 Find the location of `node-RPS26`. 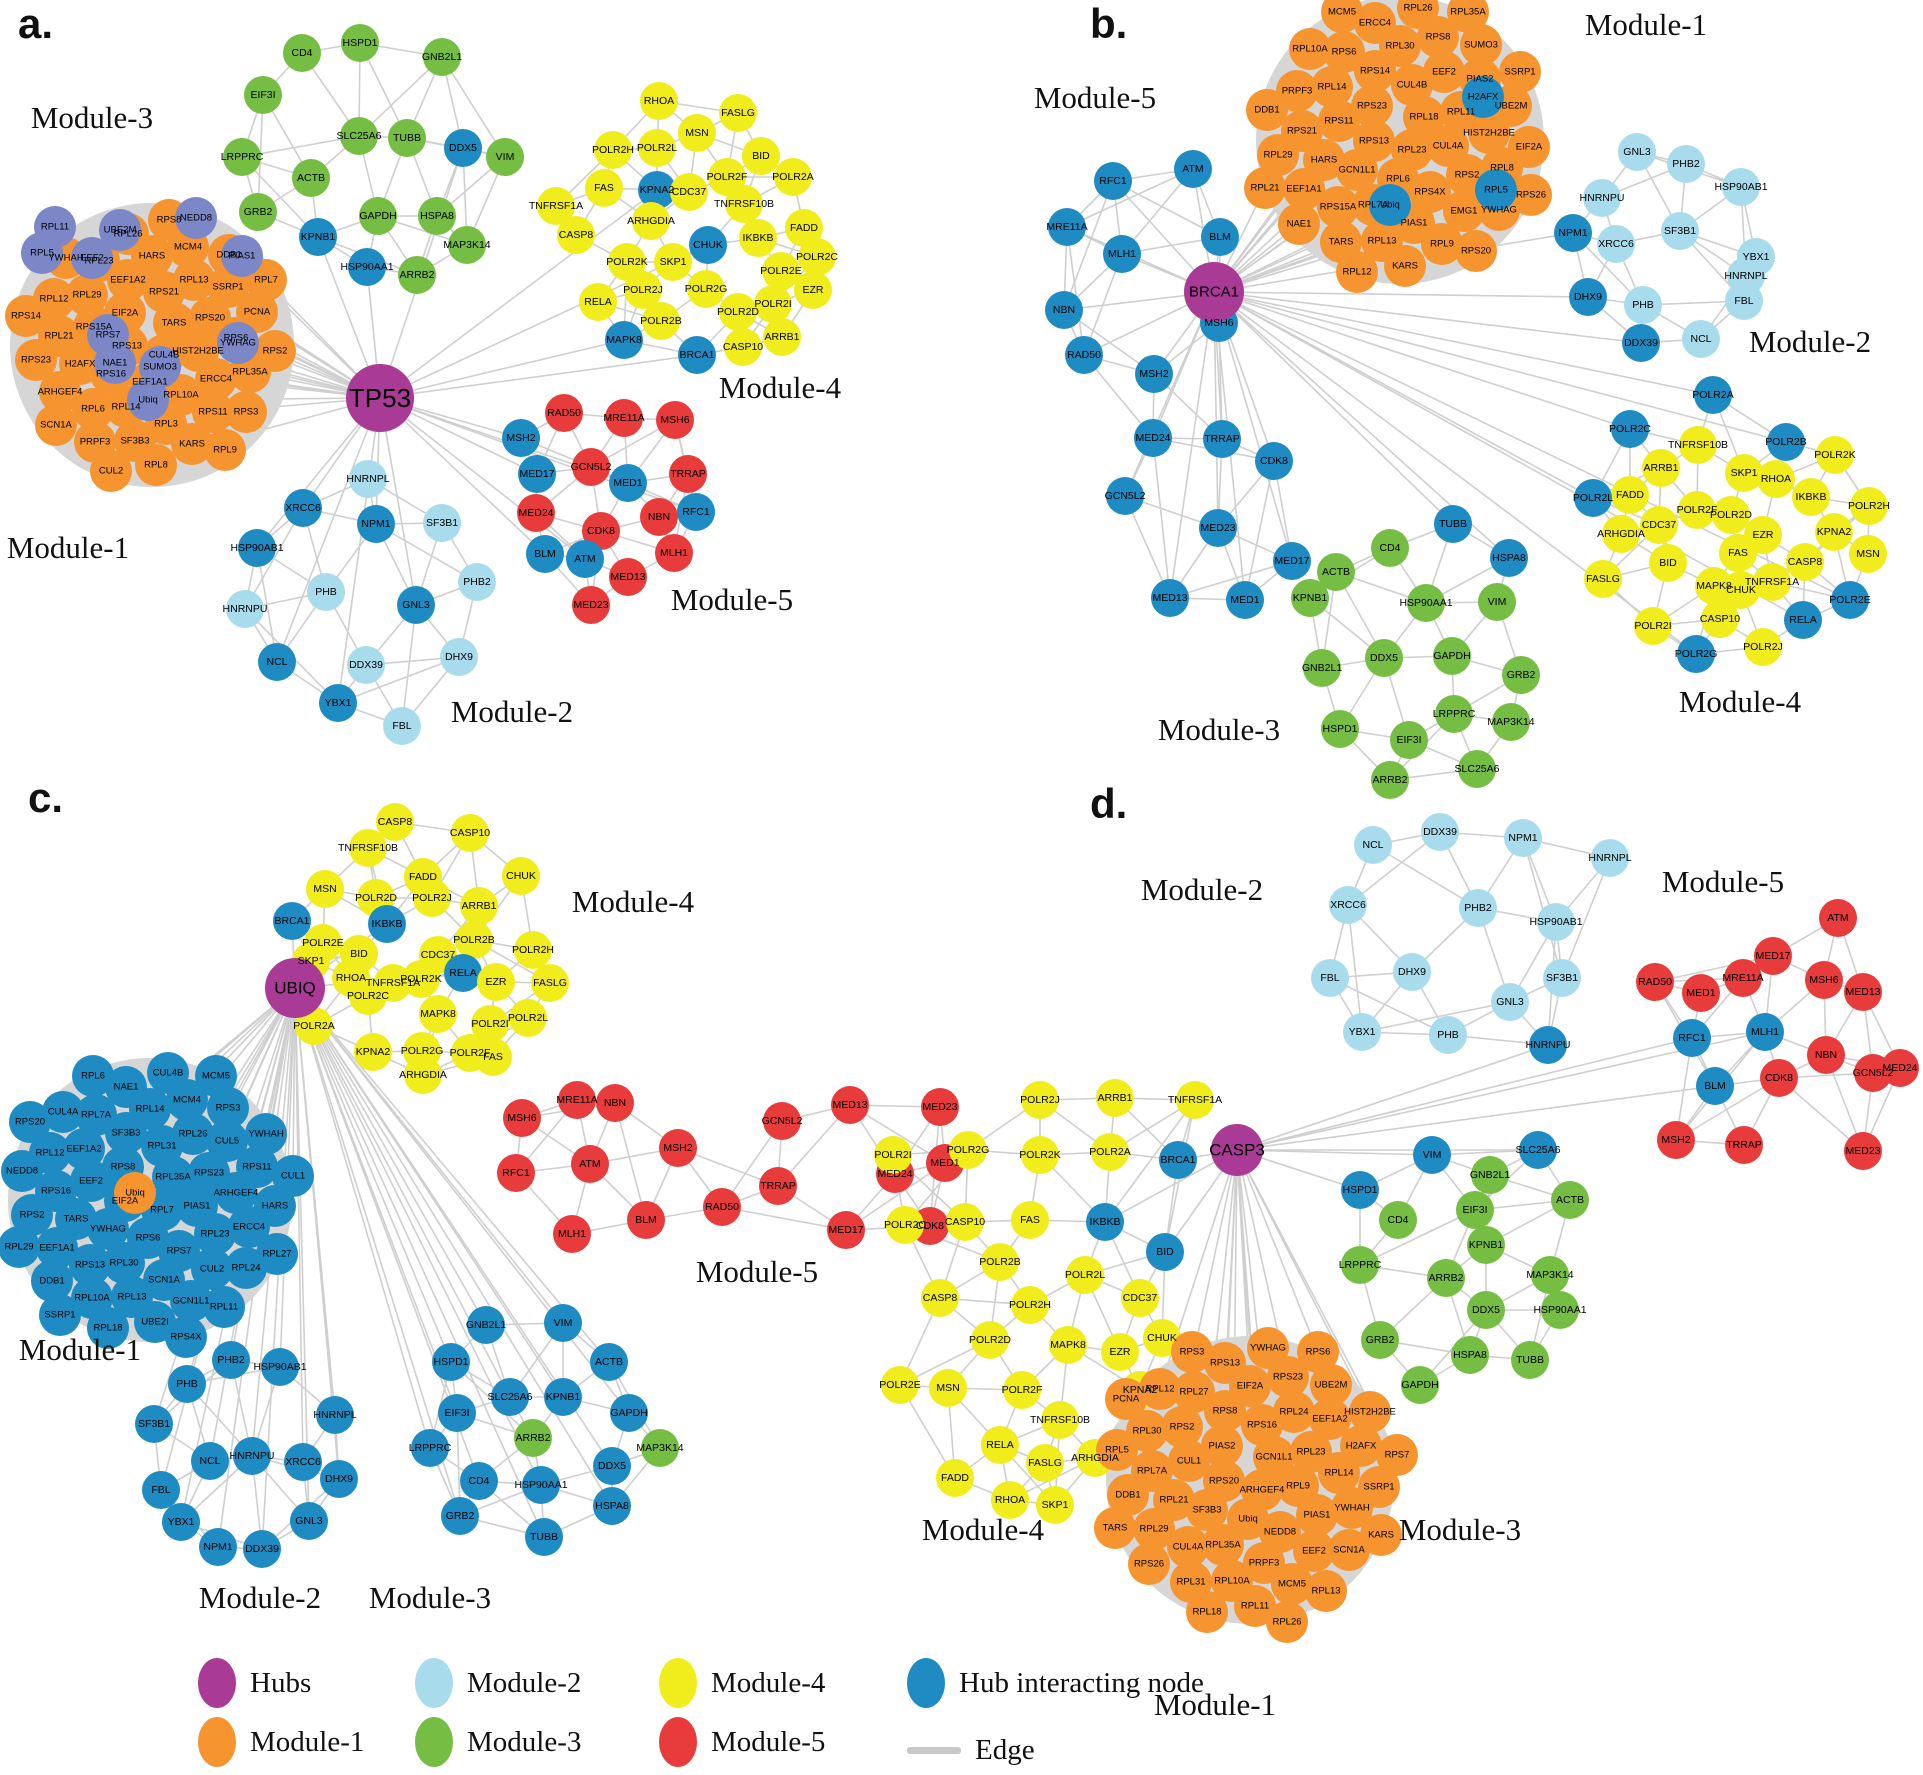

node-RPS26 is located at coordinates (1531, 195).